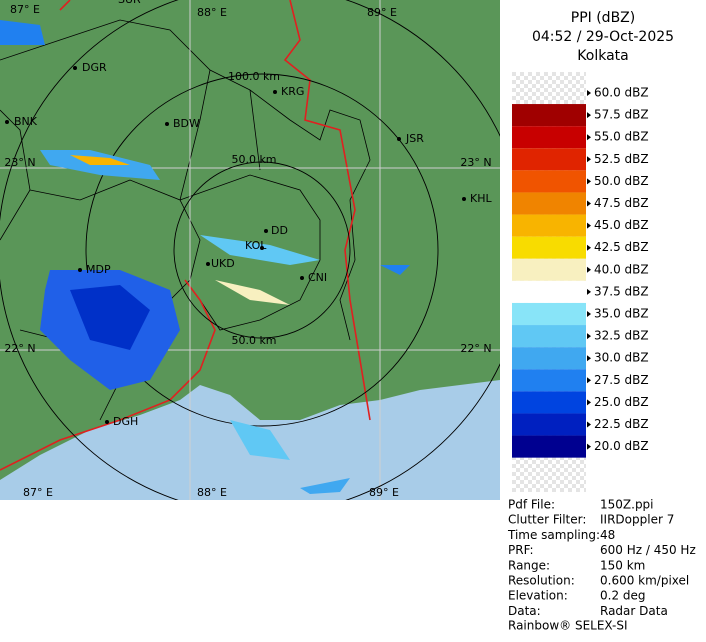 The image size is (706, 642). I want to click on place-label: SUR, so click(129, 3).